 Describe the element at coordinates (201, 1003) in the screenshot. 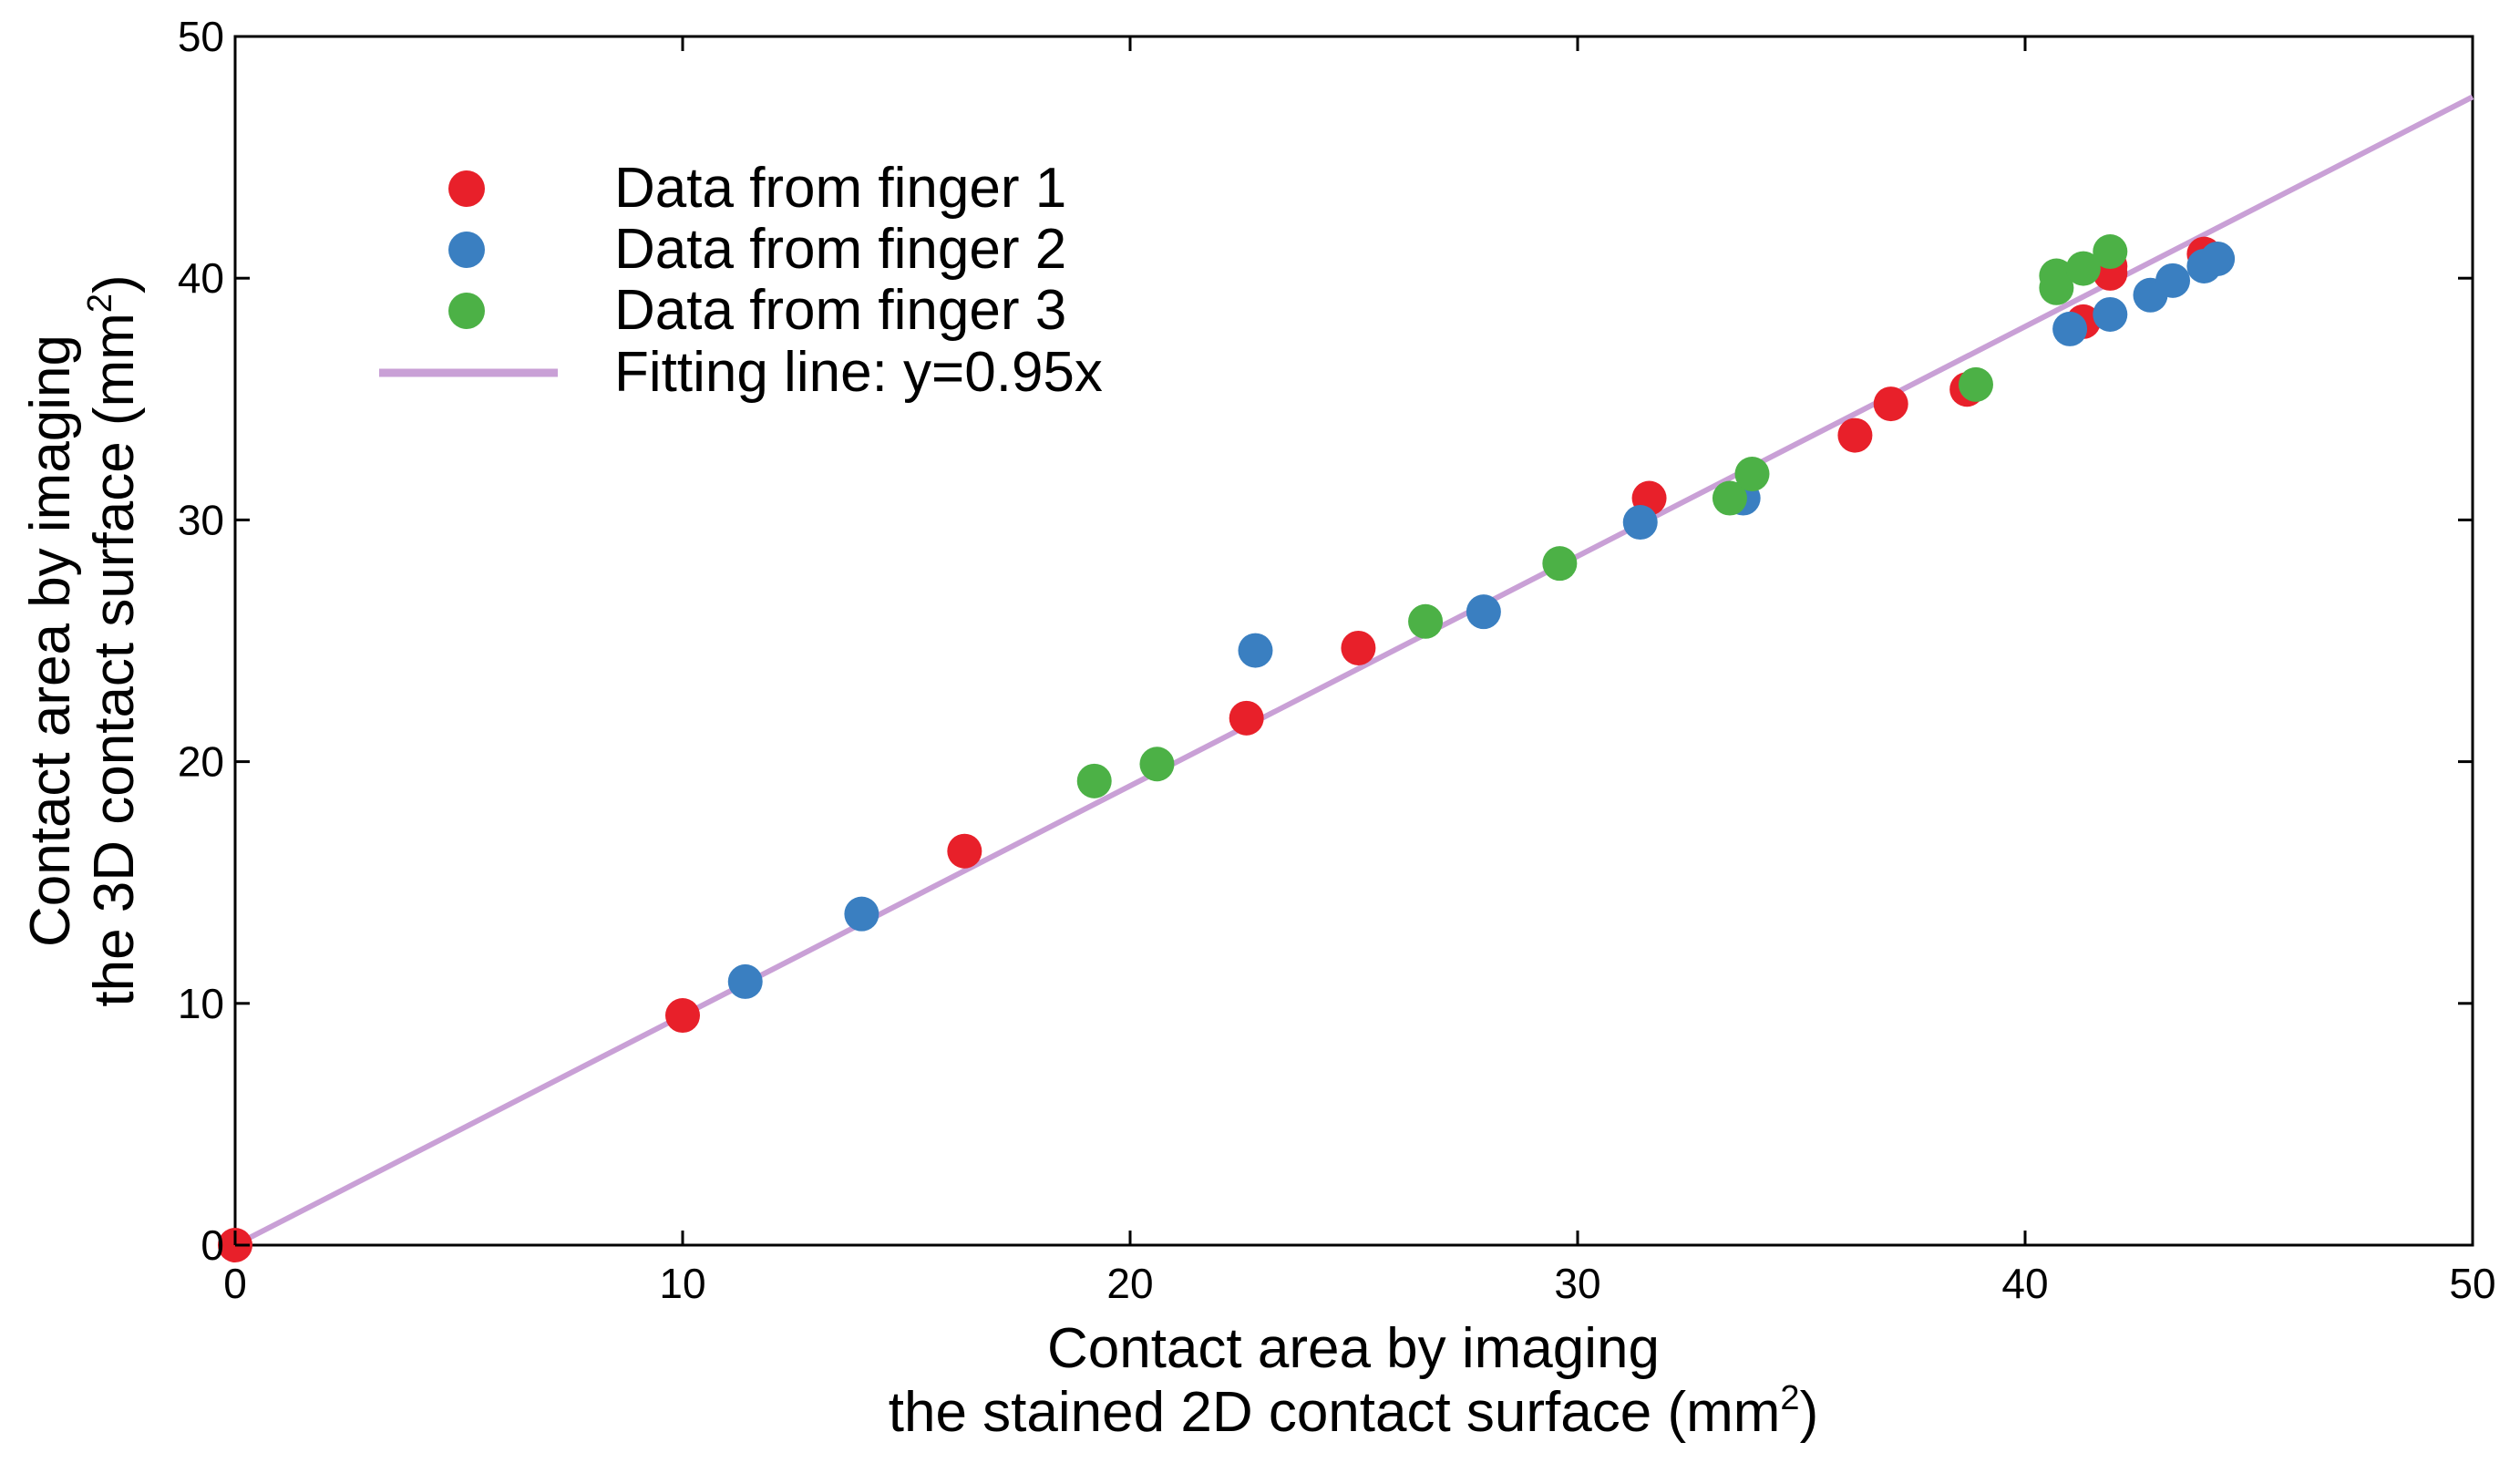

I see `y-tick-label: 10` at that location.